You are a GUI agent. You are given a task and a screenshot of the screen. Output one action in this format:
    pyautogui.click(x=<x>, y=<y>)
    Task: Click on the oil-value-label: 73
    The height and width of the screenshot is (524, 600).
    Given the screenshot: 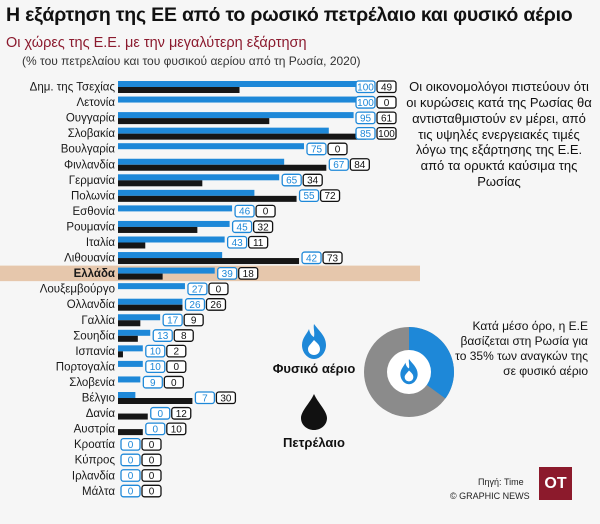 What is the action you would take?
    pyautogui.click(x=333, y=258)
    